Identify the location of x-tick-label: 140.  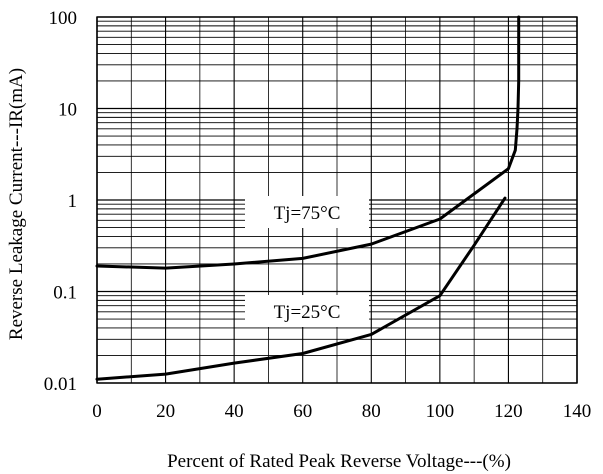
(577, 411).